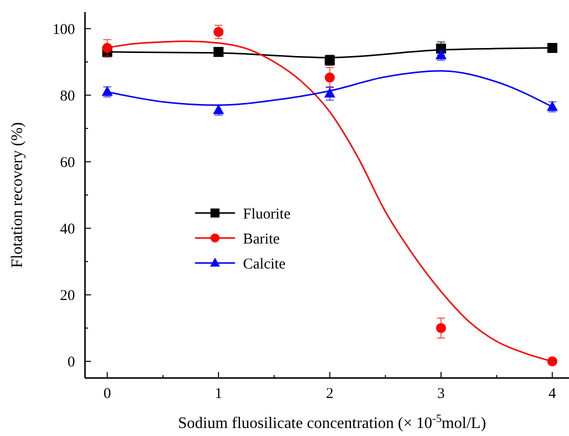  I want to click on x-tick-label: 1, so click(218, 394).